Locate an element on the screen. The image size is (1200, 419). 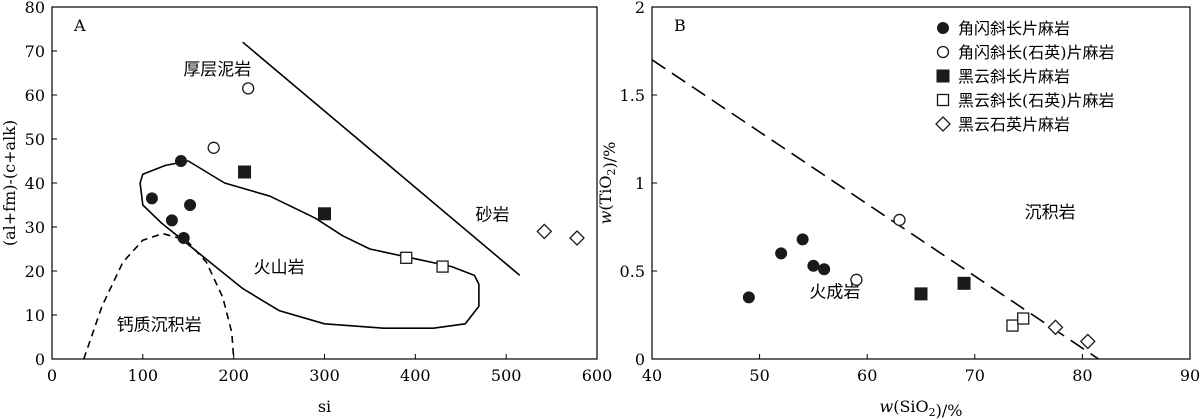
y-tick-label: 80 is located at coordinates (35, 8).